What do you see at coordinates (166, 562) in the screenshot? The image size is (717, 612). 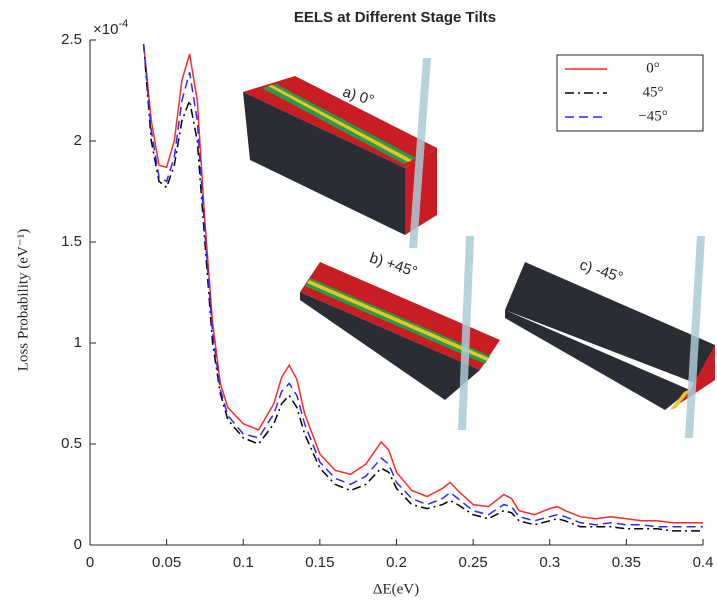 I see `x-tick-label: 0.05` at bounding box center [166, 562].